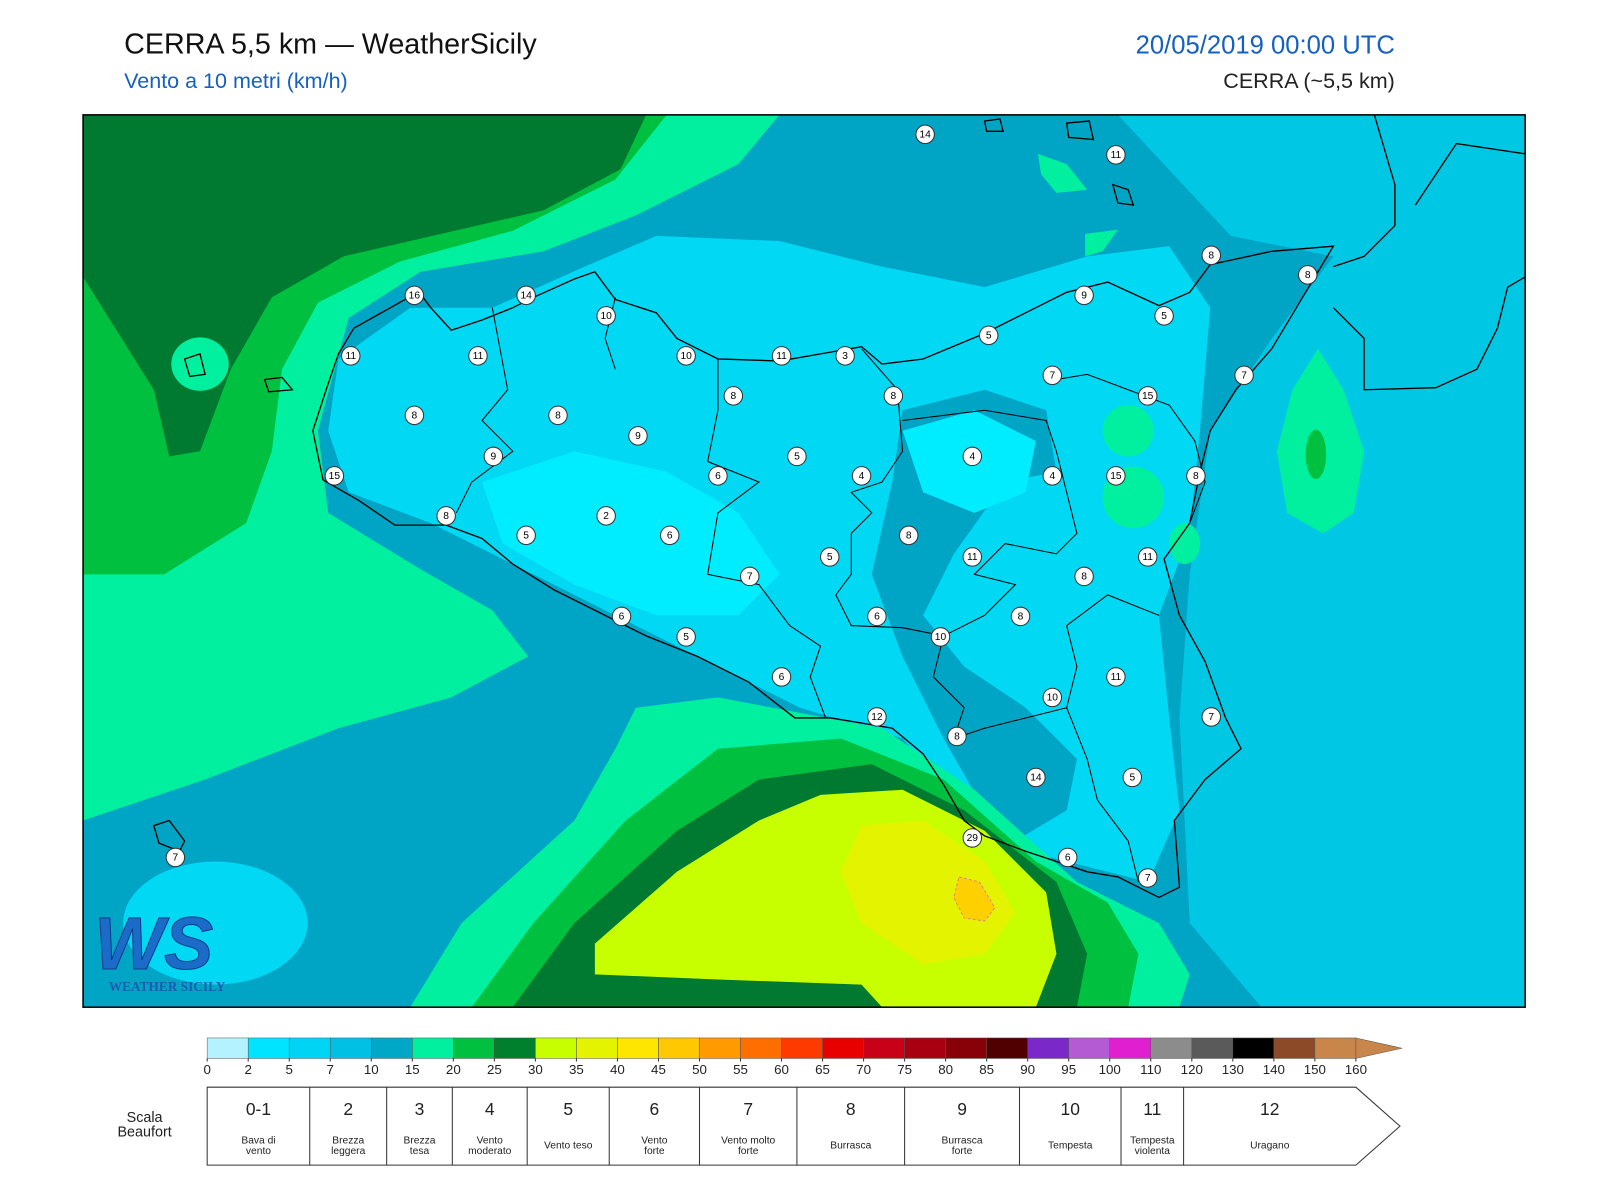  I want to click on colorbar-tick-label: 110, so click(1150, 1069).